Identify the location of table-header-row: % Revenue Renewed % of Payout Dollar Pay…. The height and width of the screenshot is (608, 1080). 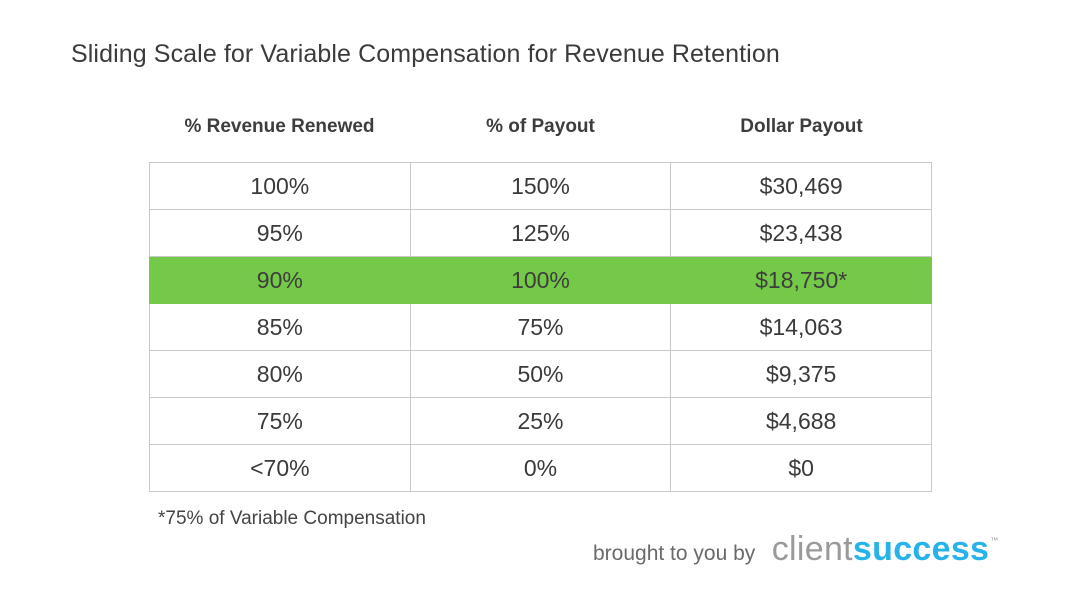
(540, 130).